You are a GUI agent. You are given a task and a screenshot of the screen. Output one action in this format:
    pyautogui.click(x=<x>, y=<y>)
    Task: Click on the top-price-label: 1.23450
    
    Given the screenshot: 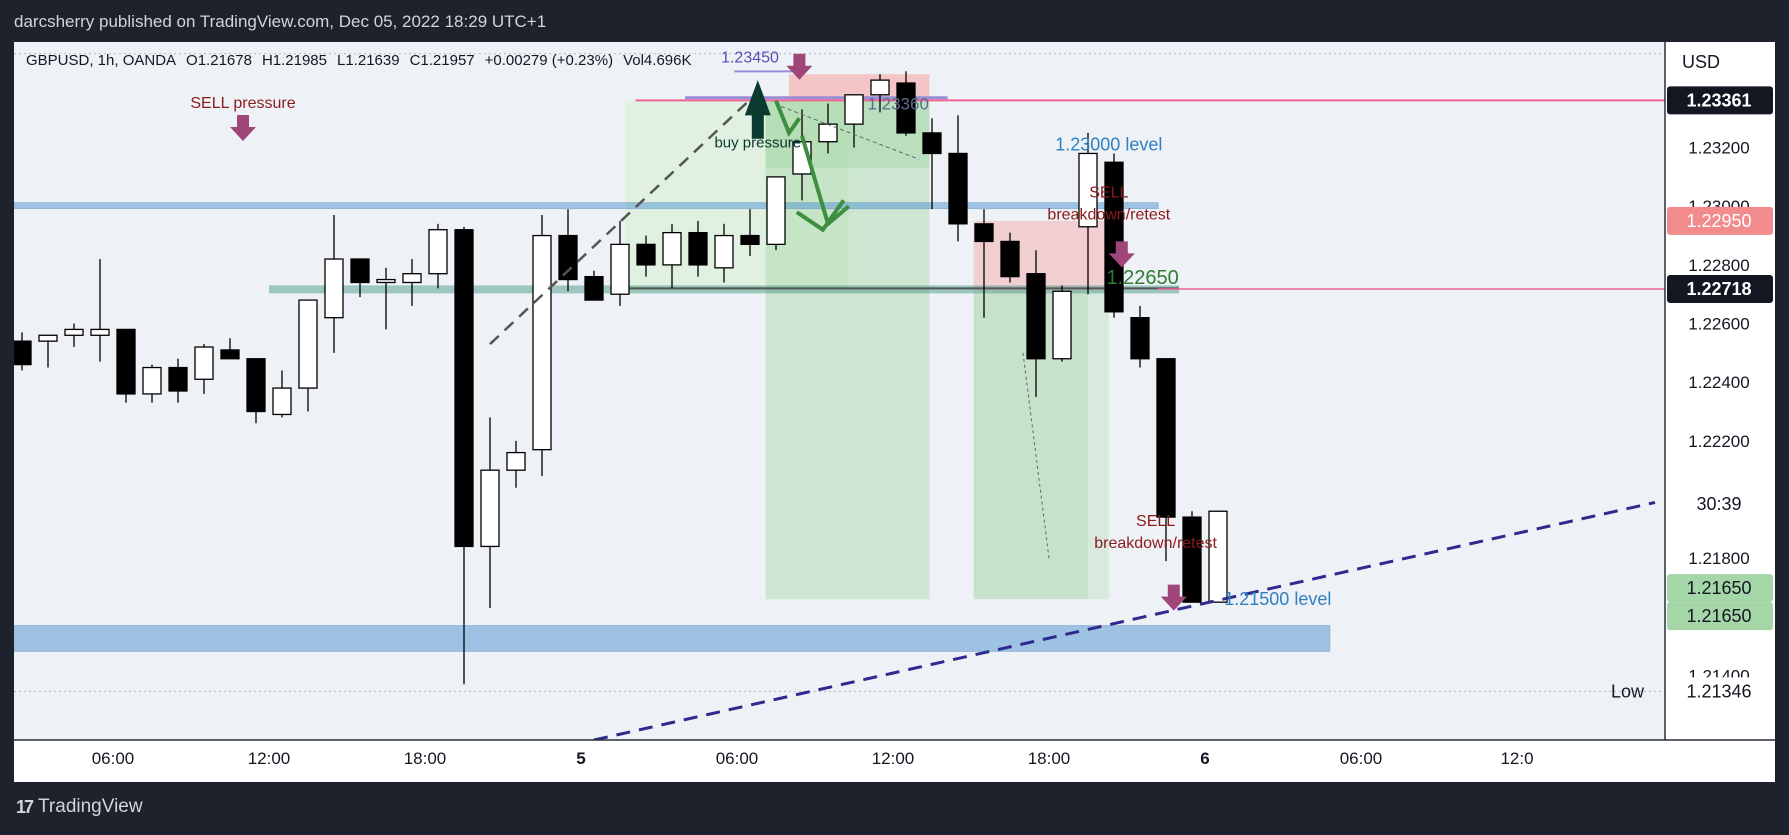 What is the action you would take?
    pyautogui.click(x=750, y=58)
    